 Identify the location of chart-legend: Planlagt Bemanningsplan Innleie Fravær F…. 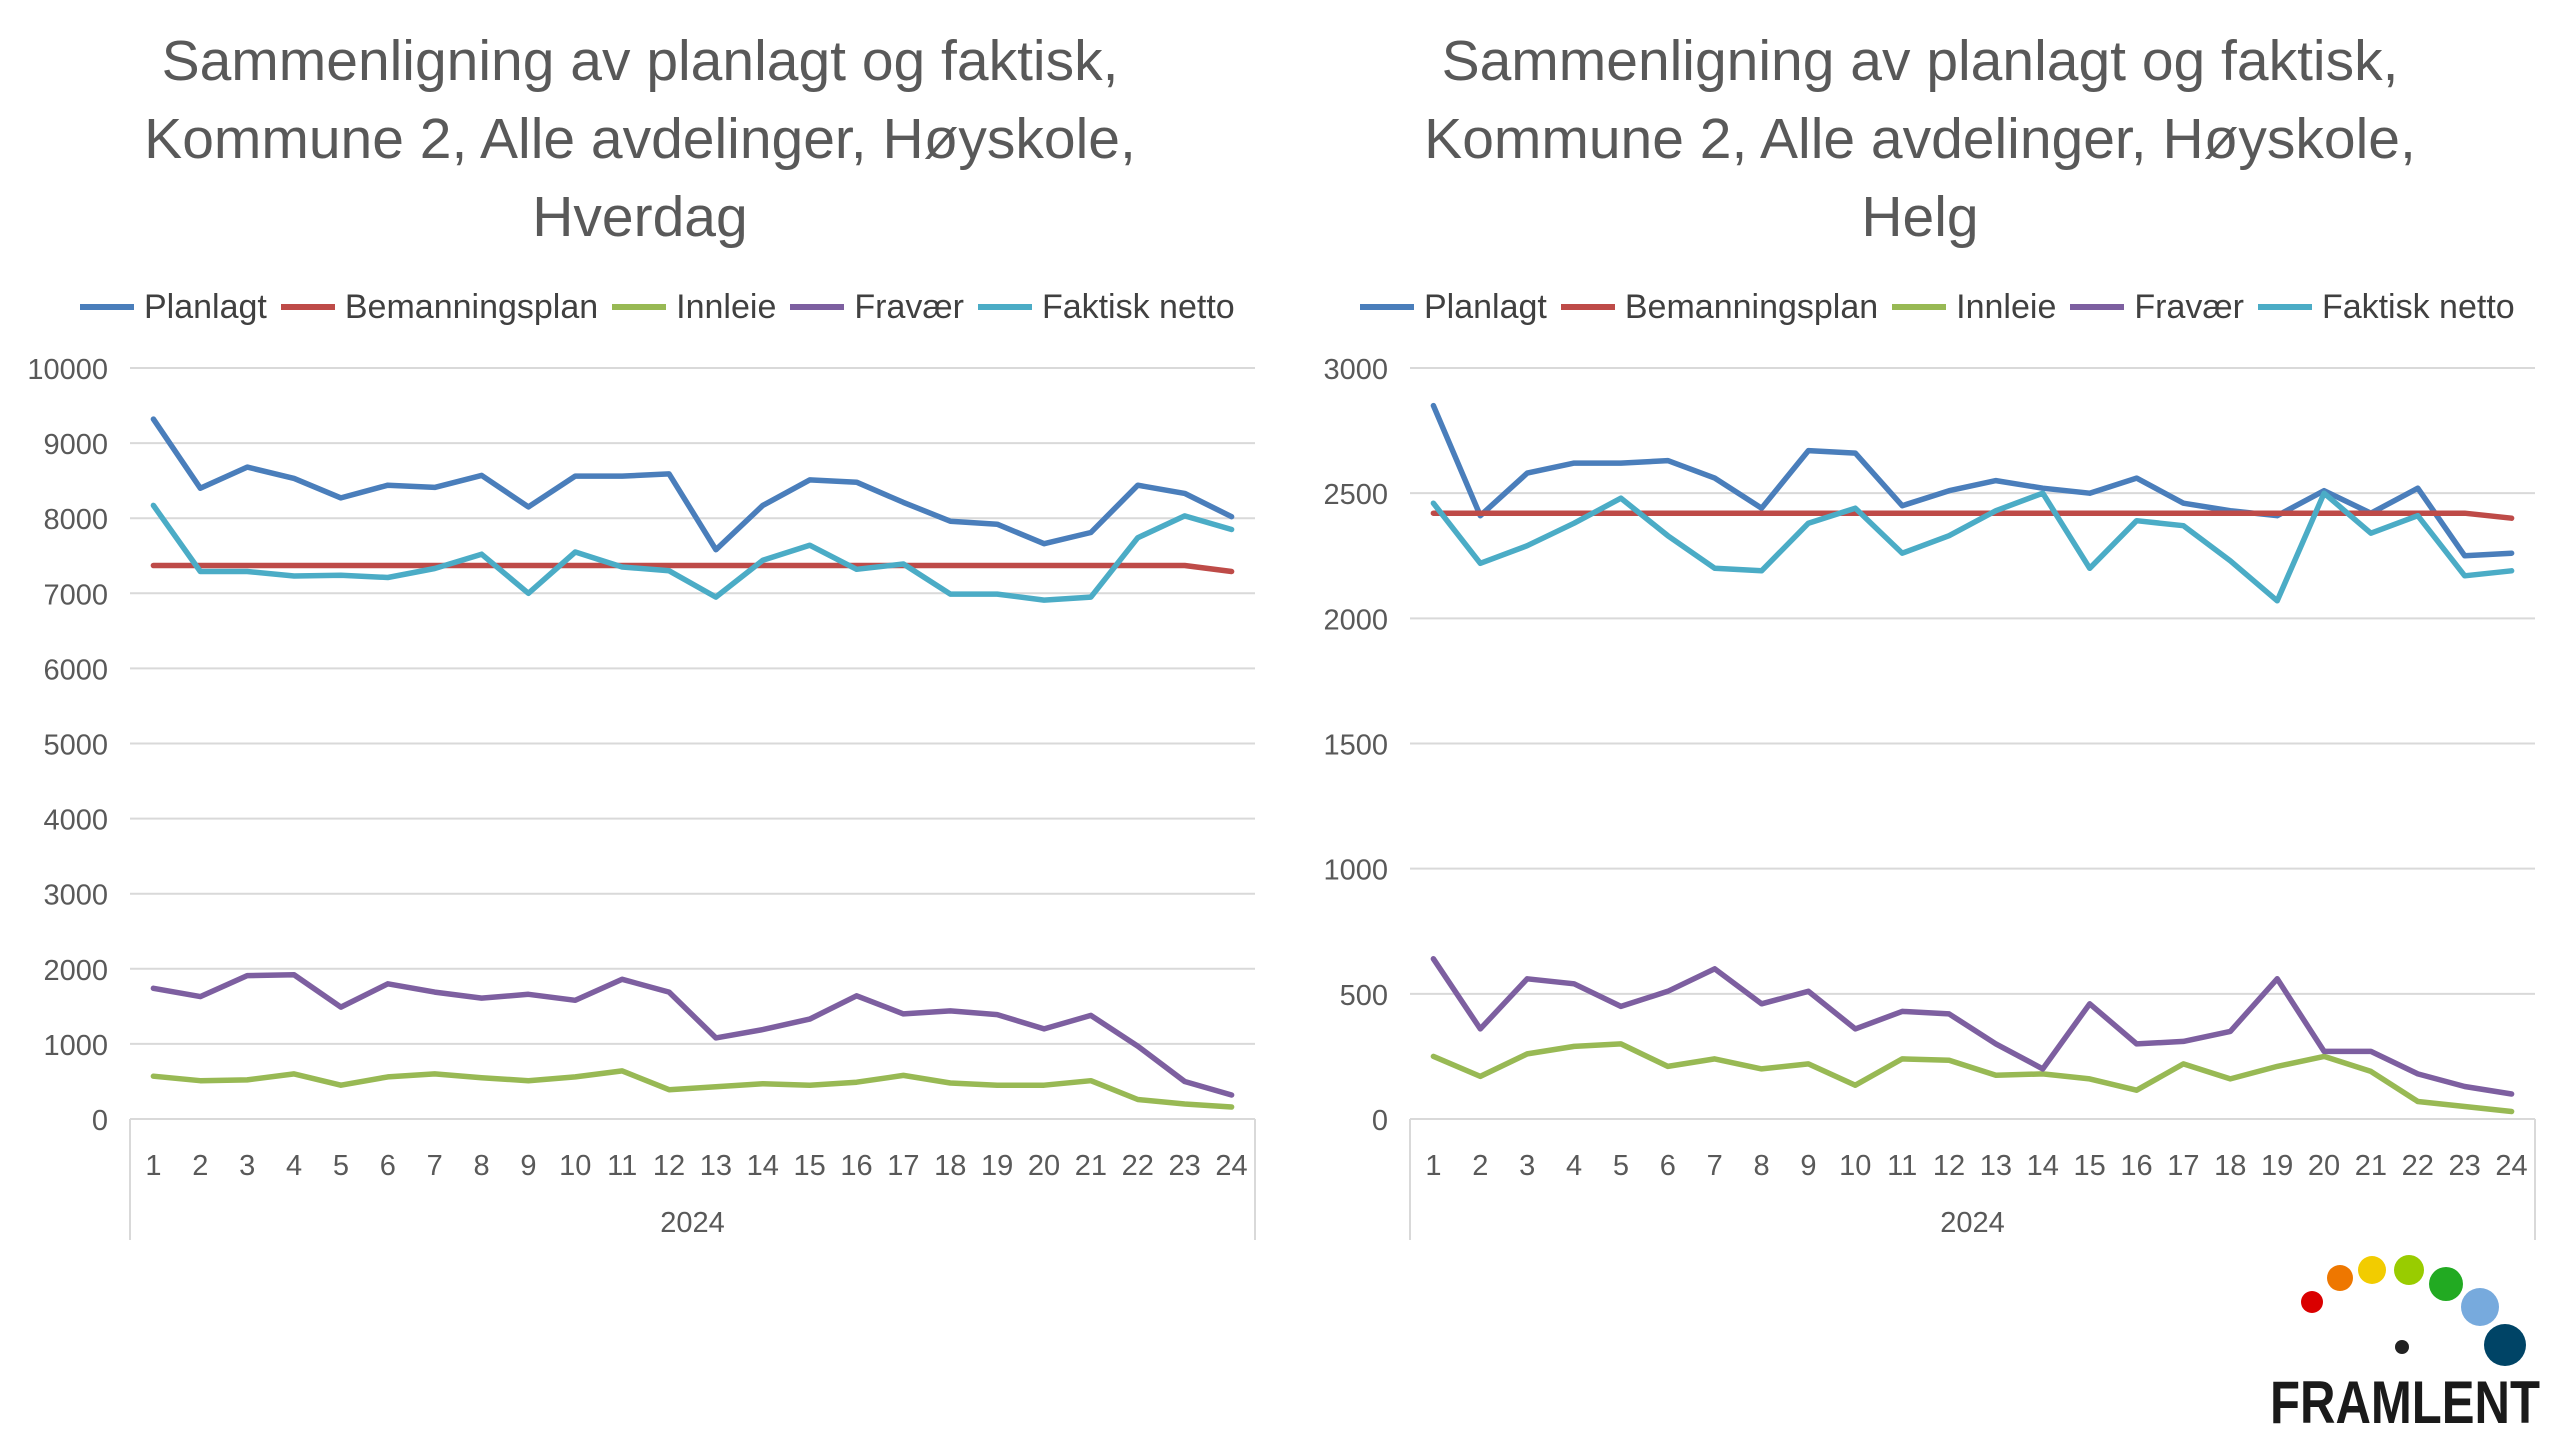
(1944, 307).